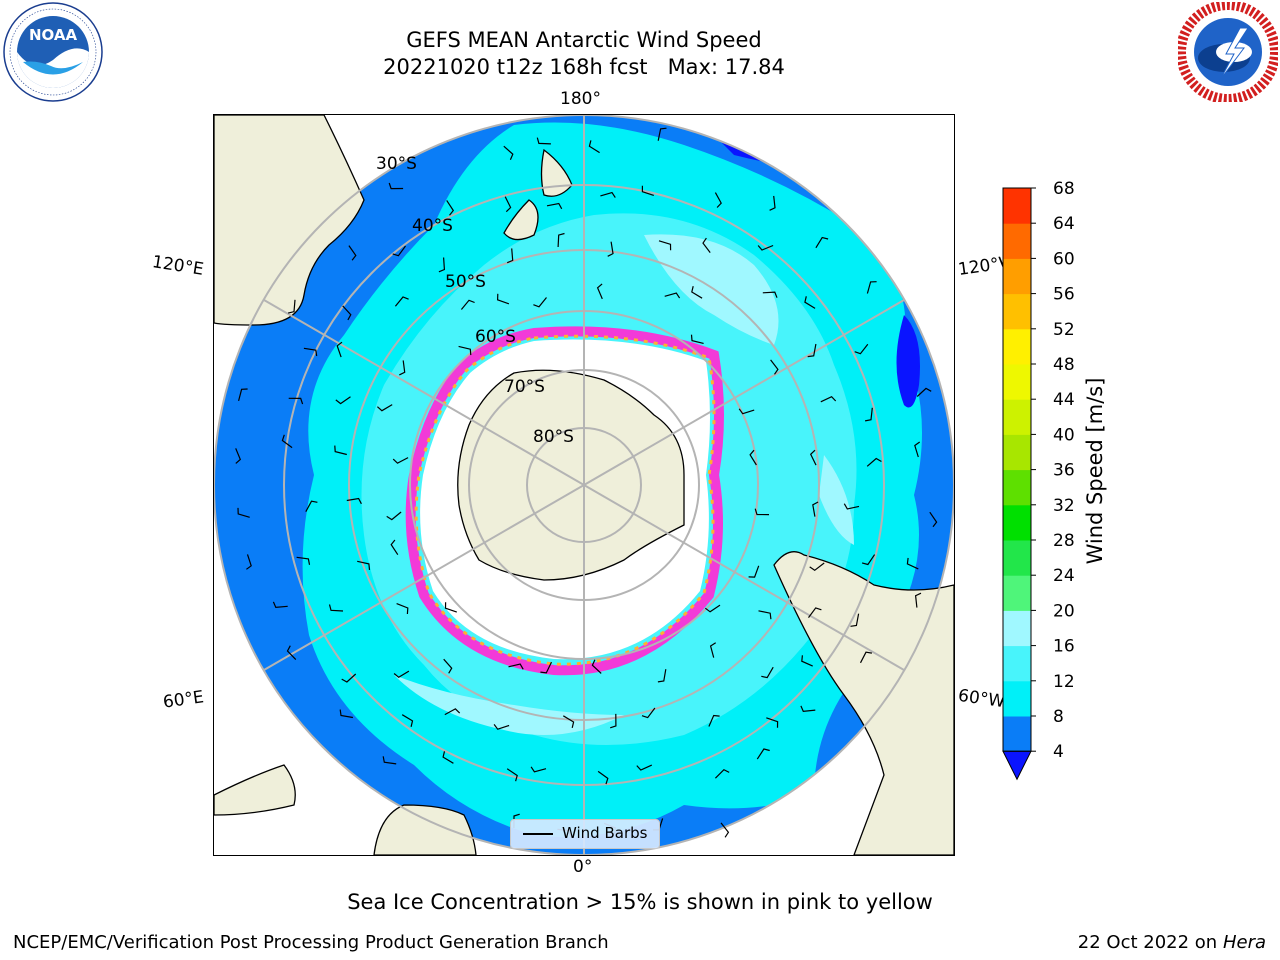  Describe the element at coordinates (1244, 942) in the screenshot. I see `footer-host: Hera` at that location.